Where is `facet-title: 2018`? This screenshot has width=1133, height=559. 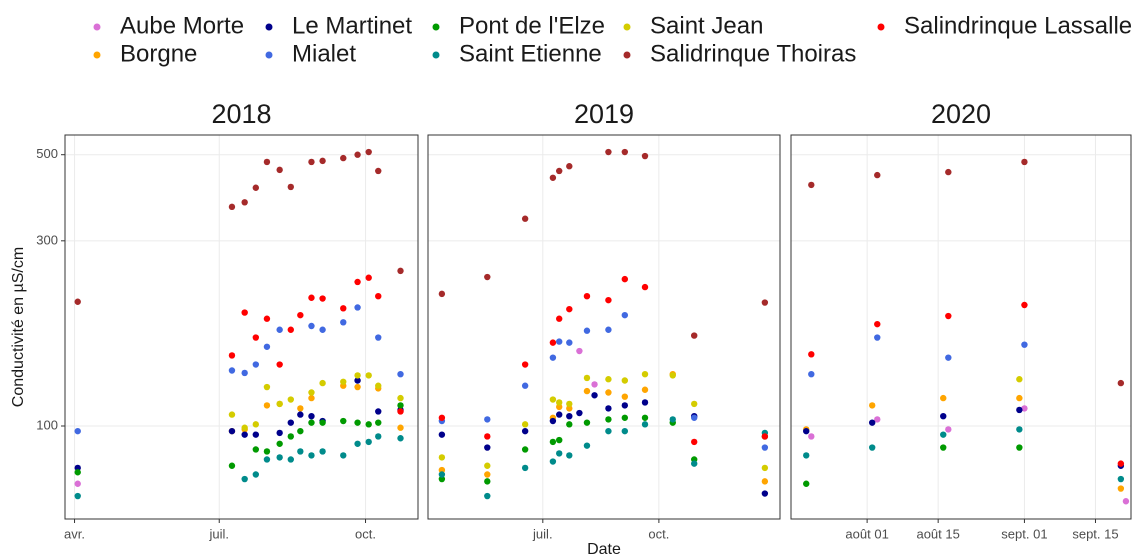
facet-title: 2018 is located at coordinates (241, 114).